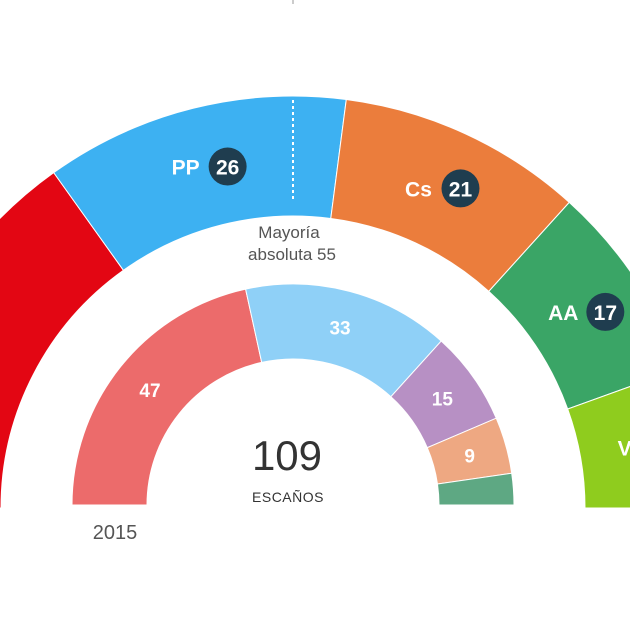  What do you see at coordinates (287, 455) in the screenshot?
I see `total-seats: 109` at bounding box center [287, 455].